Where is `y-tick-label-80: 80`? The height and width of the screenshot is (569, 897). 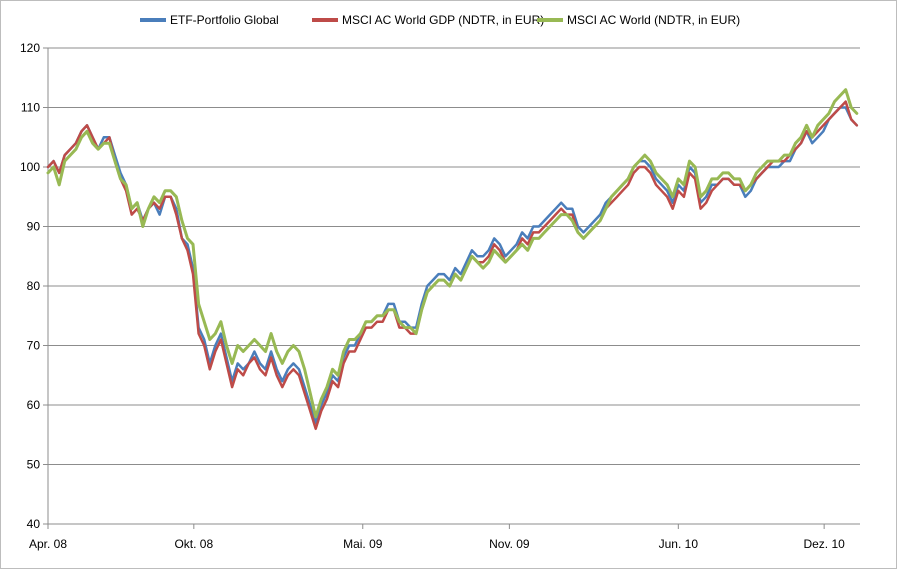
y-tick-label-80: 80 is located at coordinates (34, 286).